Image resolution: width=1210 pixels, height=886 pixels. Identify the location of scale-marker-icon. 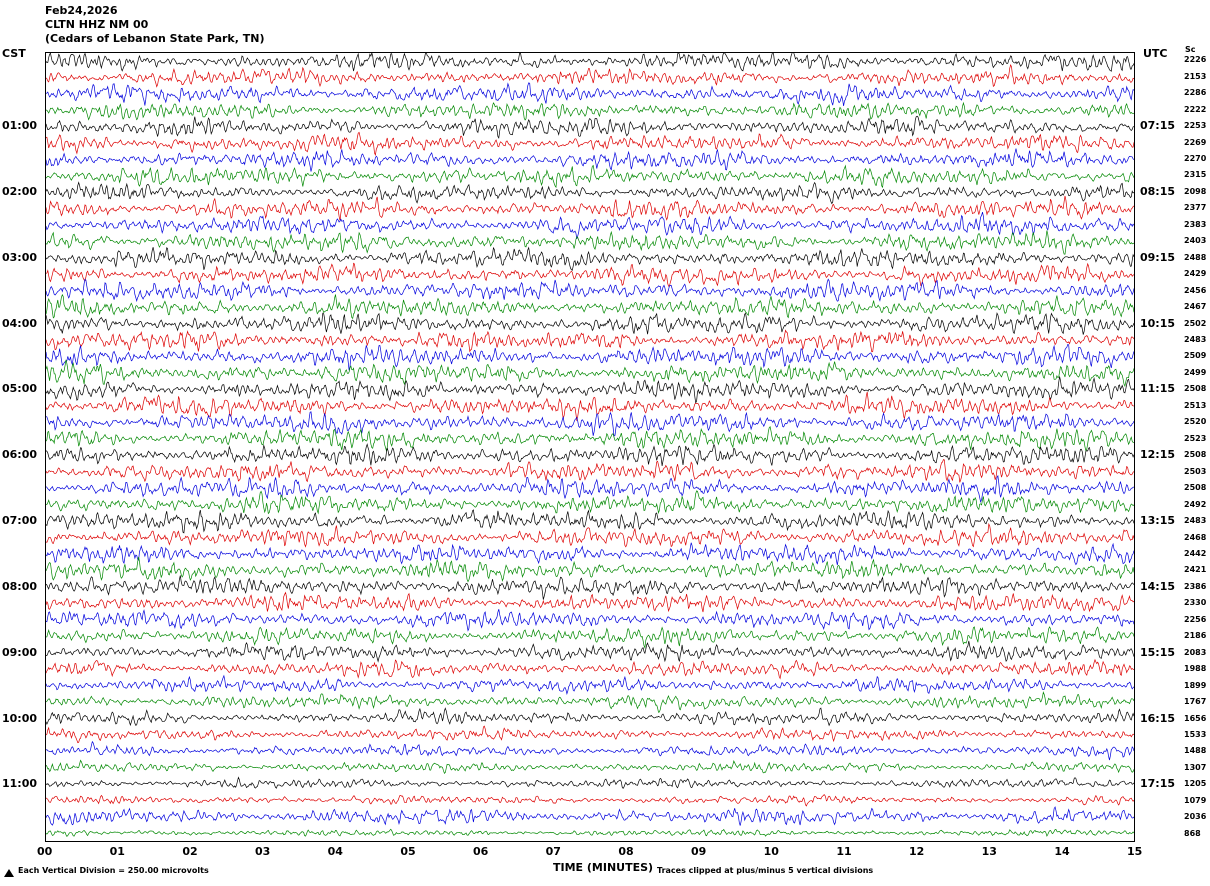
(9, 873).